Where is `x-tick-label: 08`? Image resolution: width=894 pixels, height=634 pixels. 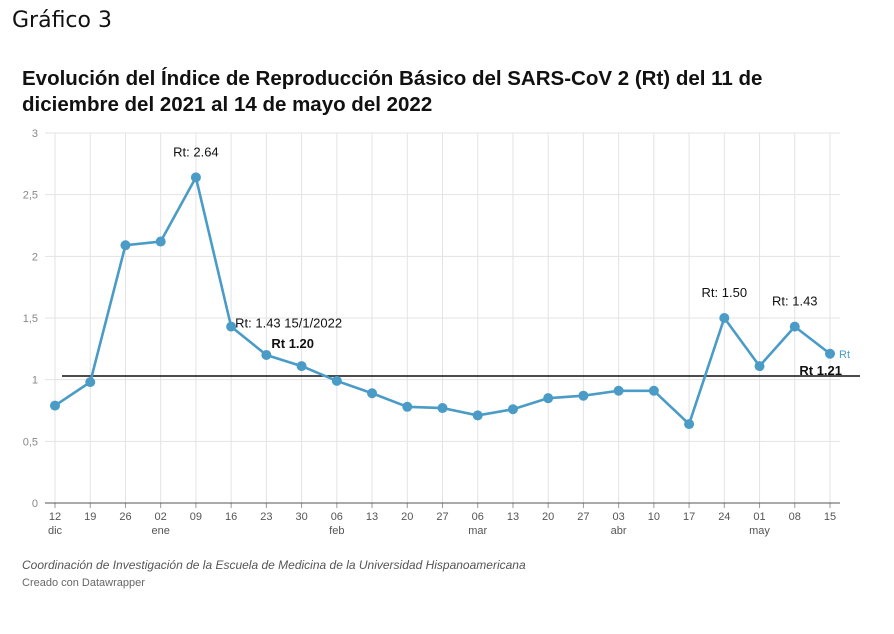
x-tick-label: 08 is located at coordinates (795, 517).